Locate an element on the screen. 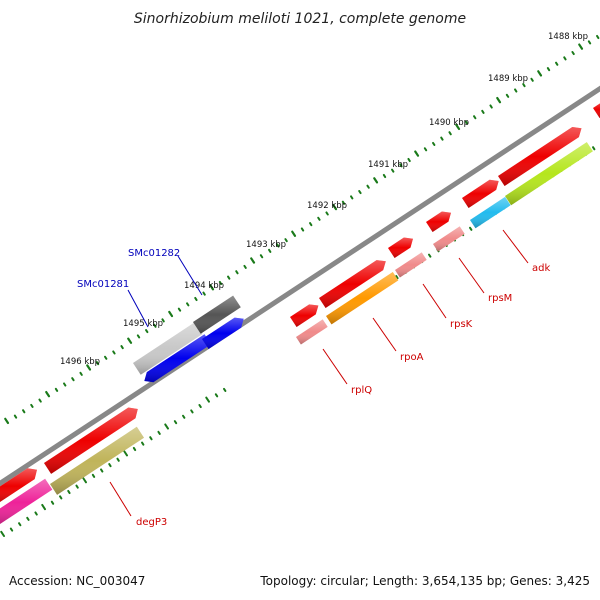 This screenshot has height=600, width=600. tick-label: 1493 kbp is located at coordinates (266, 245).